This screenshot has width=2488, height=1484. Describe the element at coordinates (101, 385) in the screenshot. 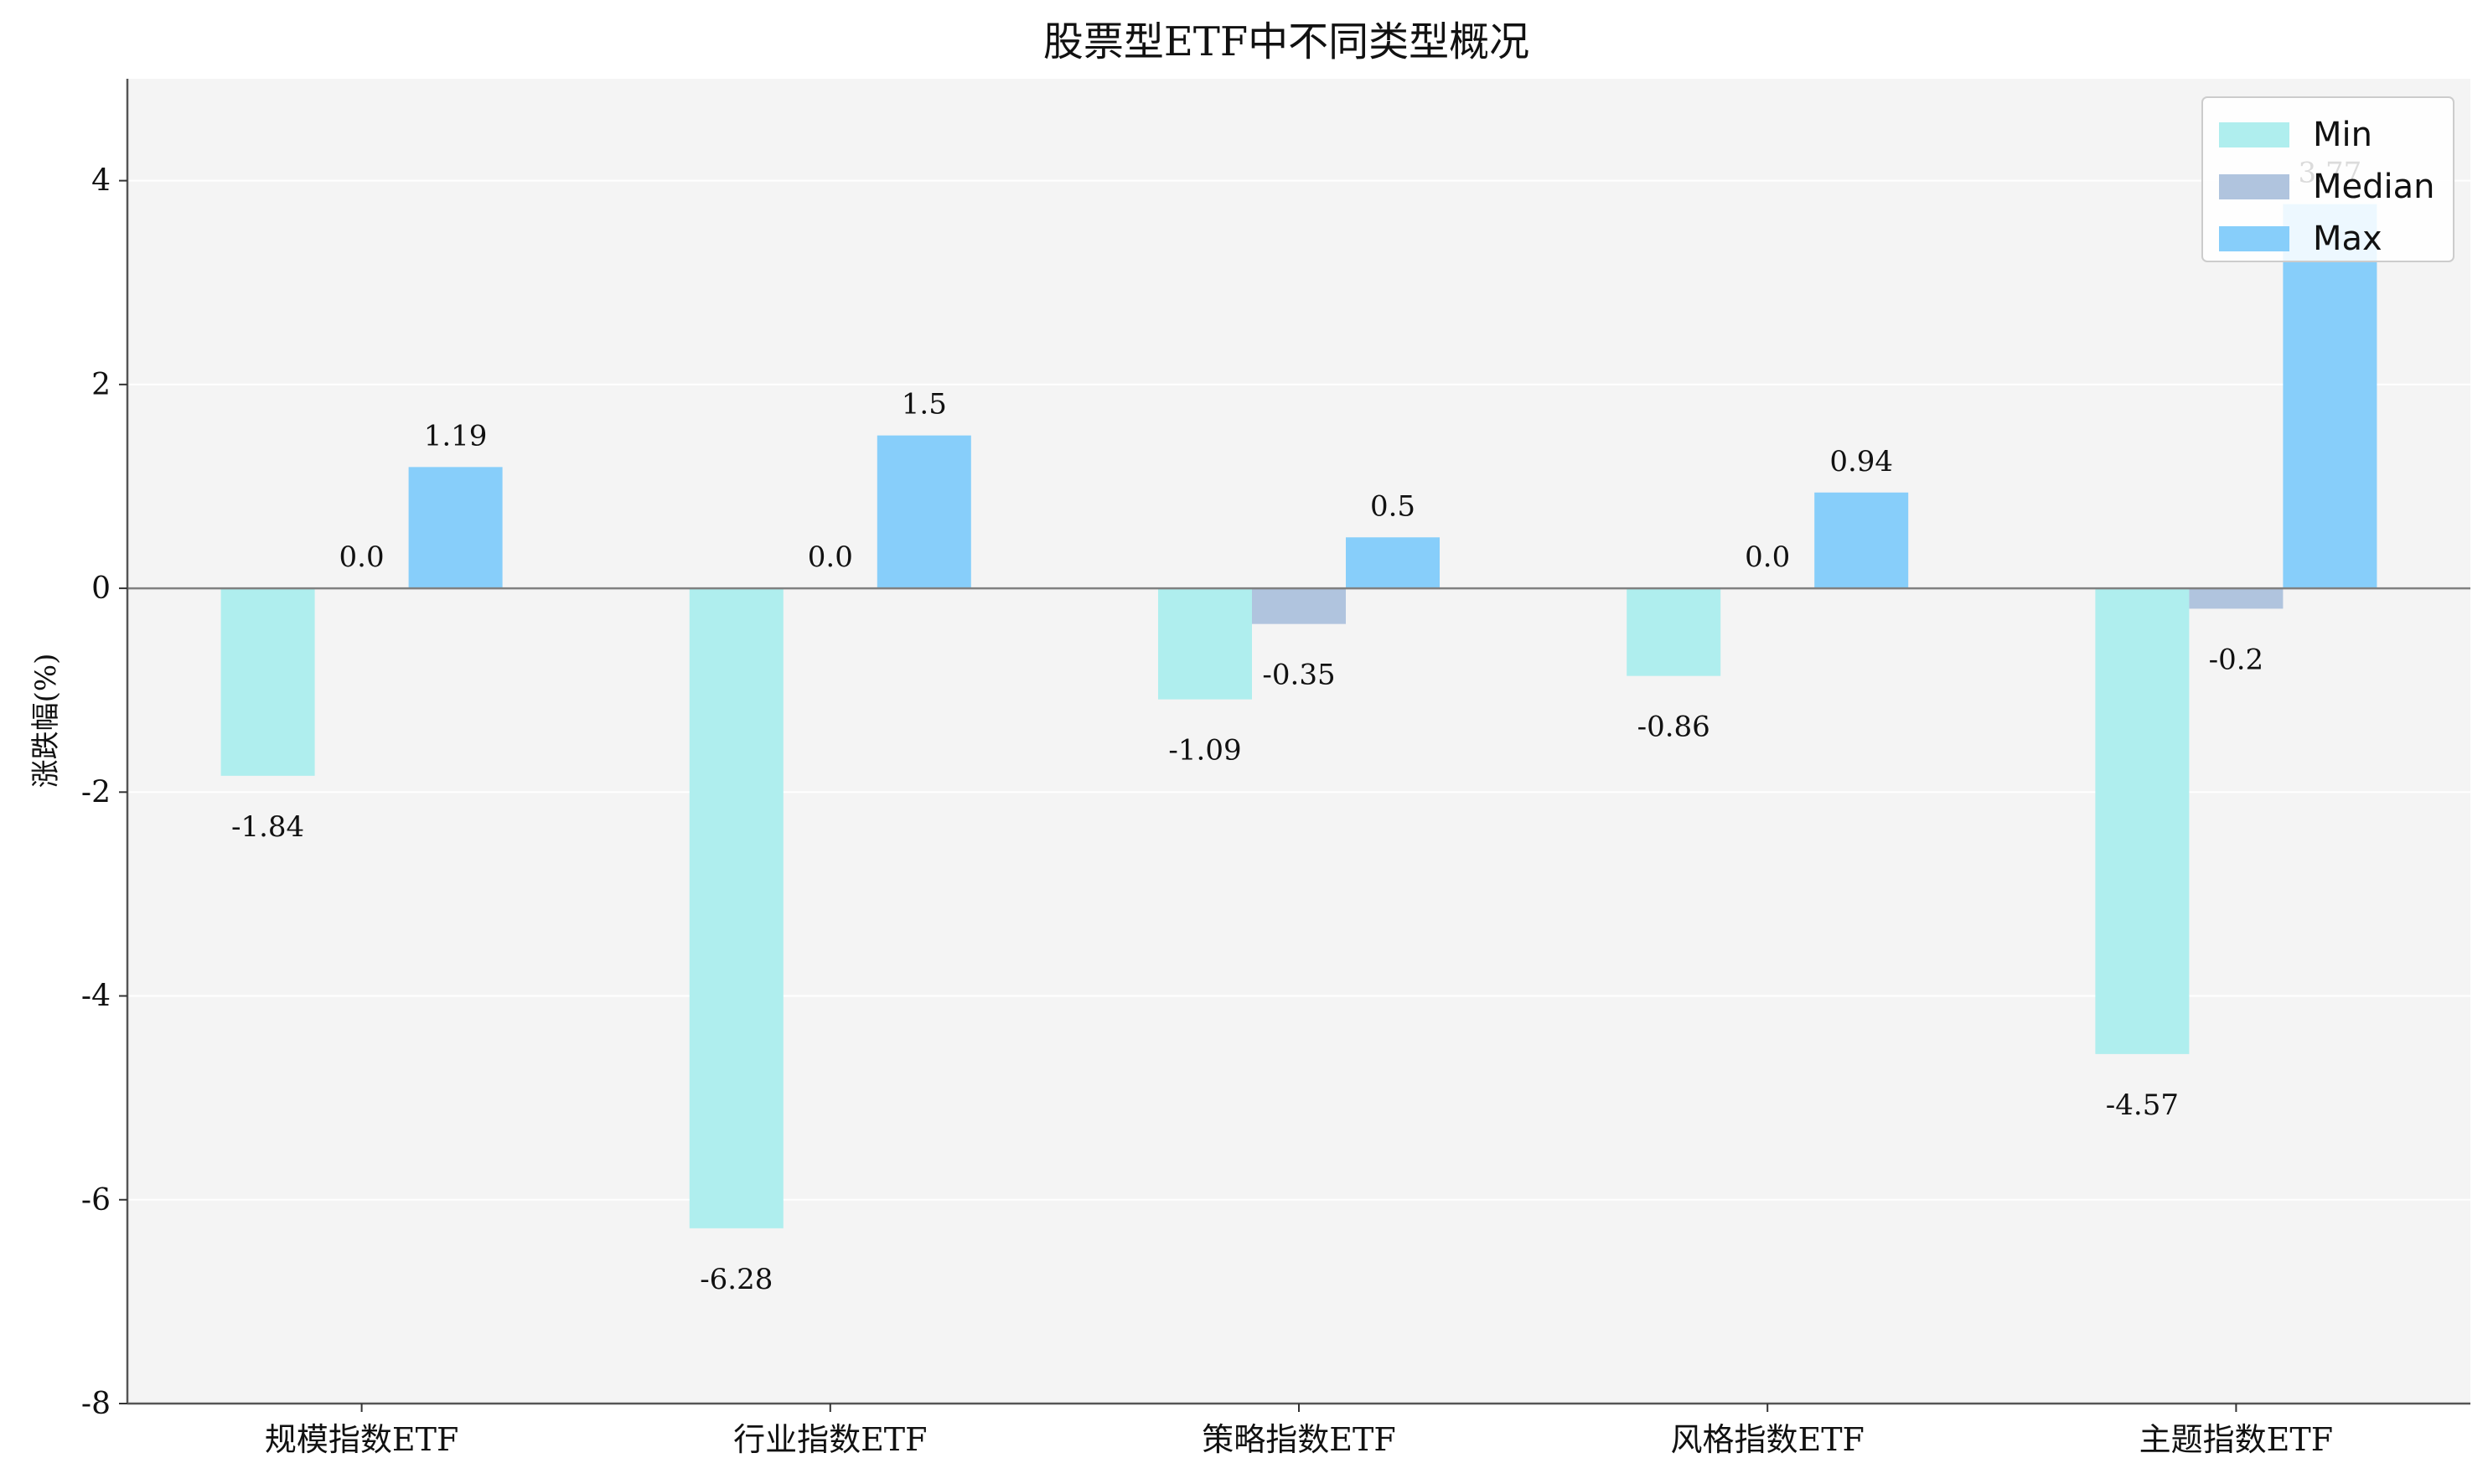

I see `y-tick-label: 2` at that location.